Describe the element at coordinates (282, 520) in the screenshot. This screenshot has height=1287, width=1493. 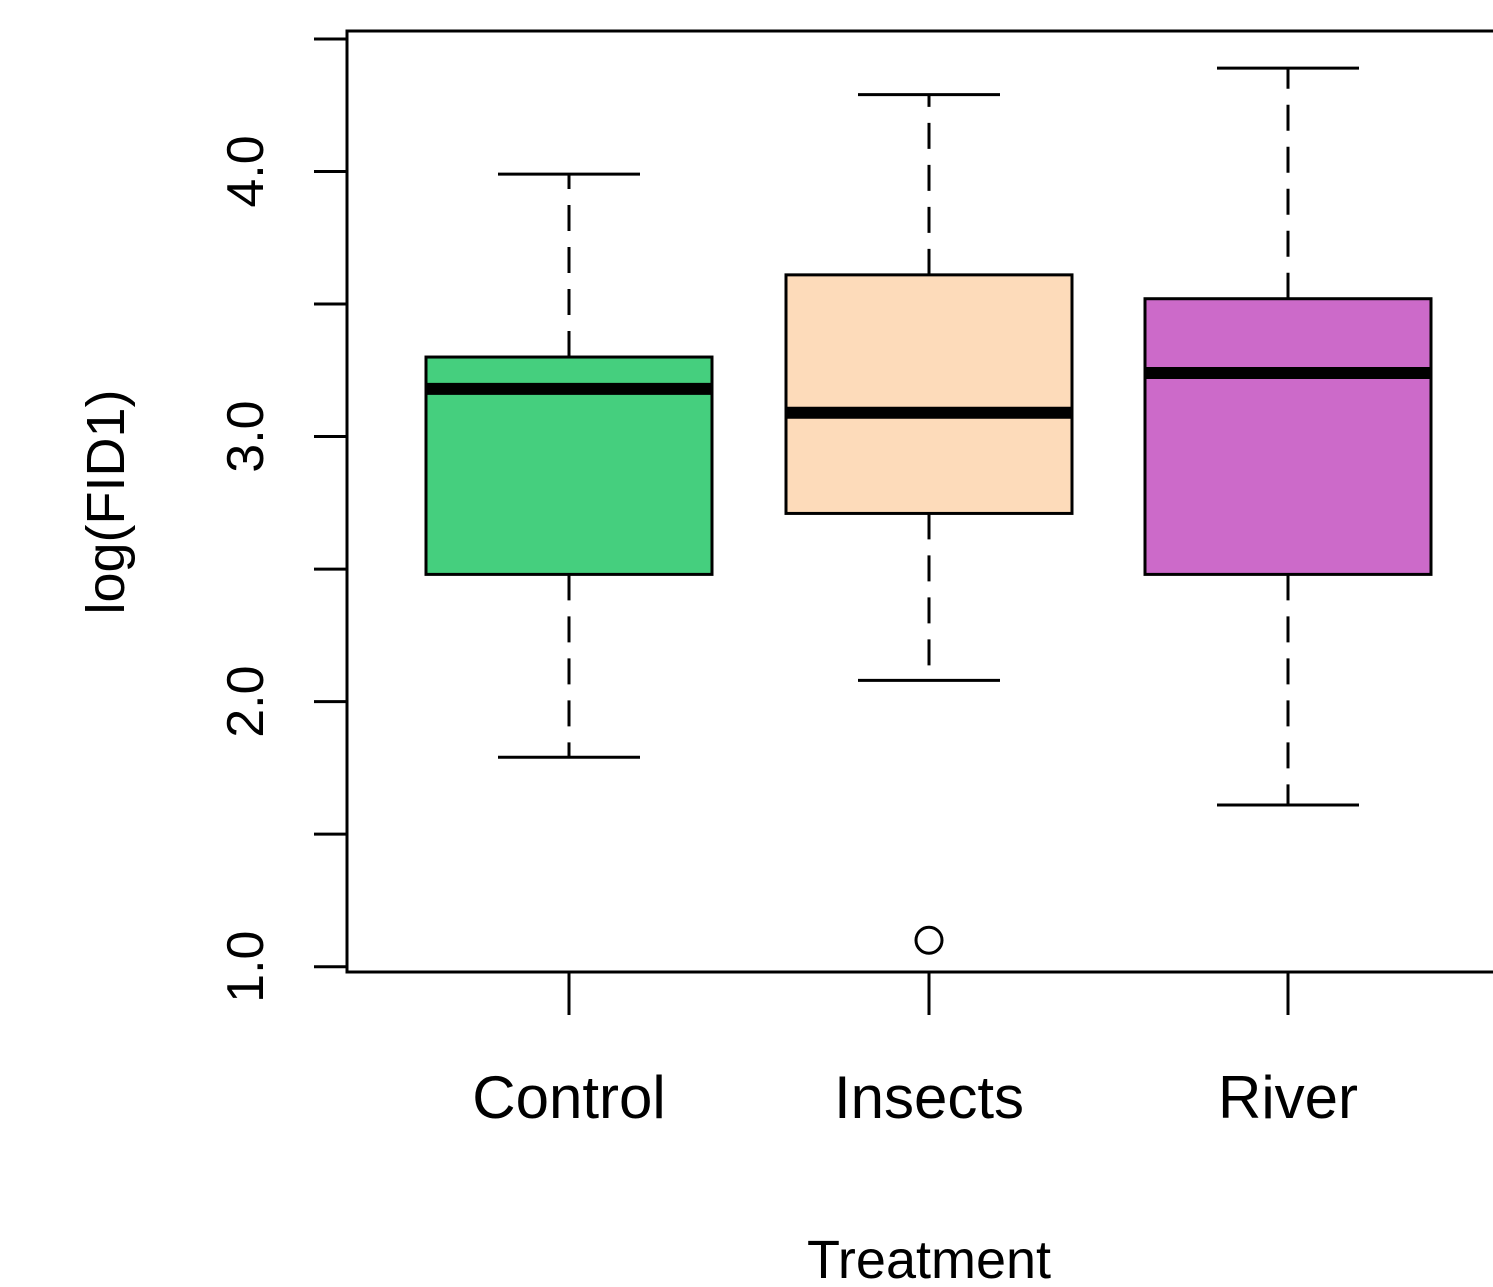
I see `y-axis: 1.0 2.0 3.0 4.0` at that location.